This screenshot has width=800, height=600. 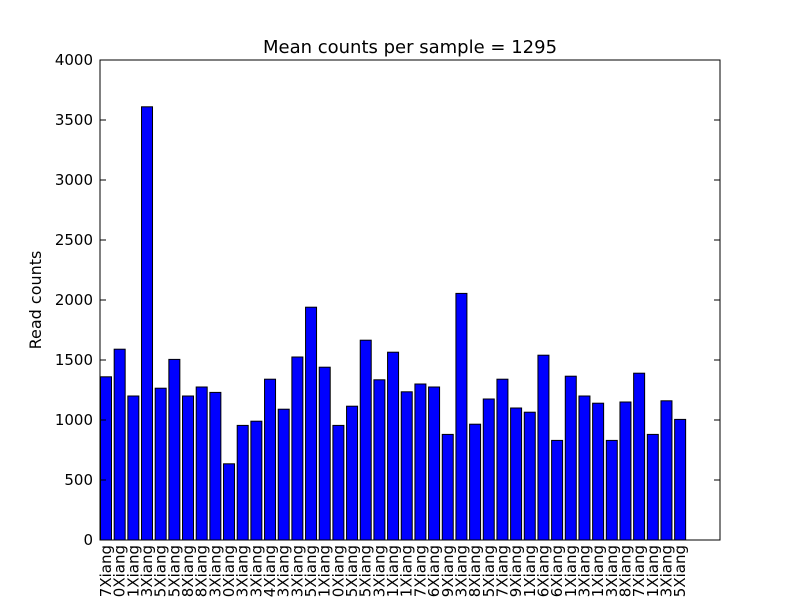 What do you see at coordinates (74, 360) in the screenshot?
I see `y-tick-label: 1500` at bounding box center [74, 360].